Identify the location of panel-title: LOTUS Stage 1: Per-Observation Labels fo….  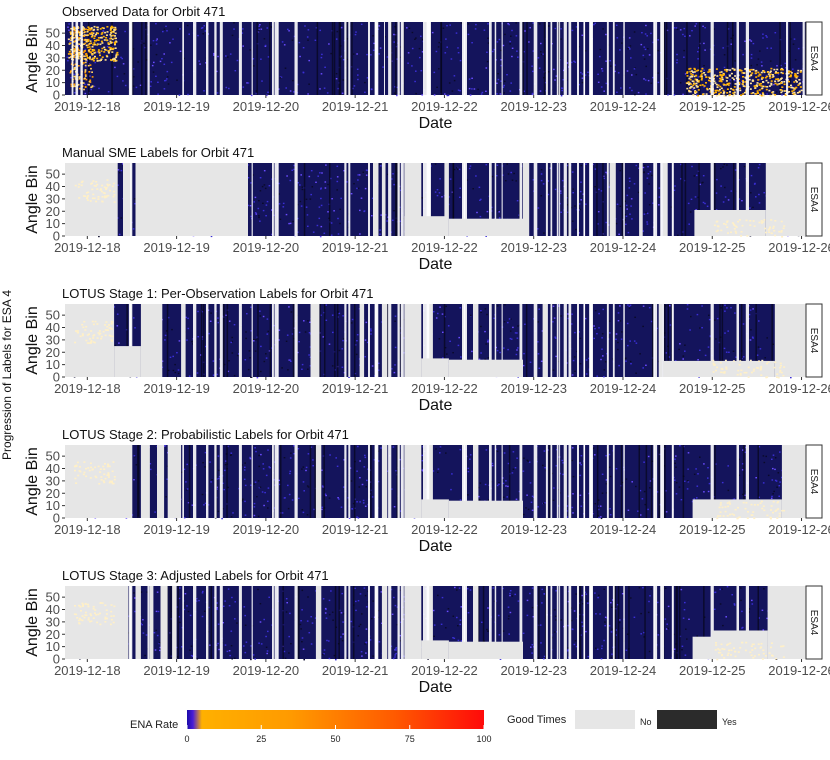
(217, 293).